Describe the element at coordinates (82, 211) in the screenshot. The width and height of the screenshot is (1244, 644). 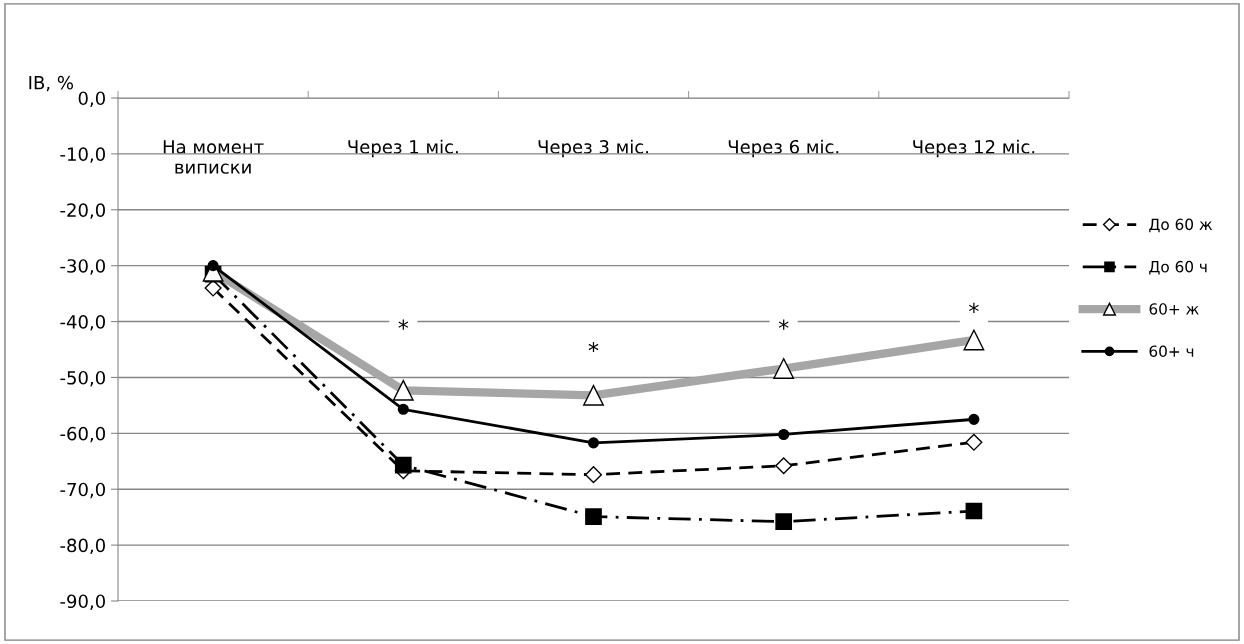
I see `y-tick-label: -20,0` at that location.